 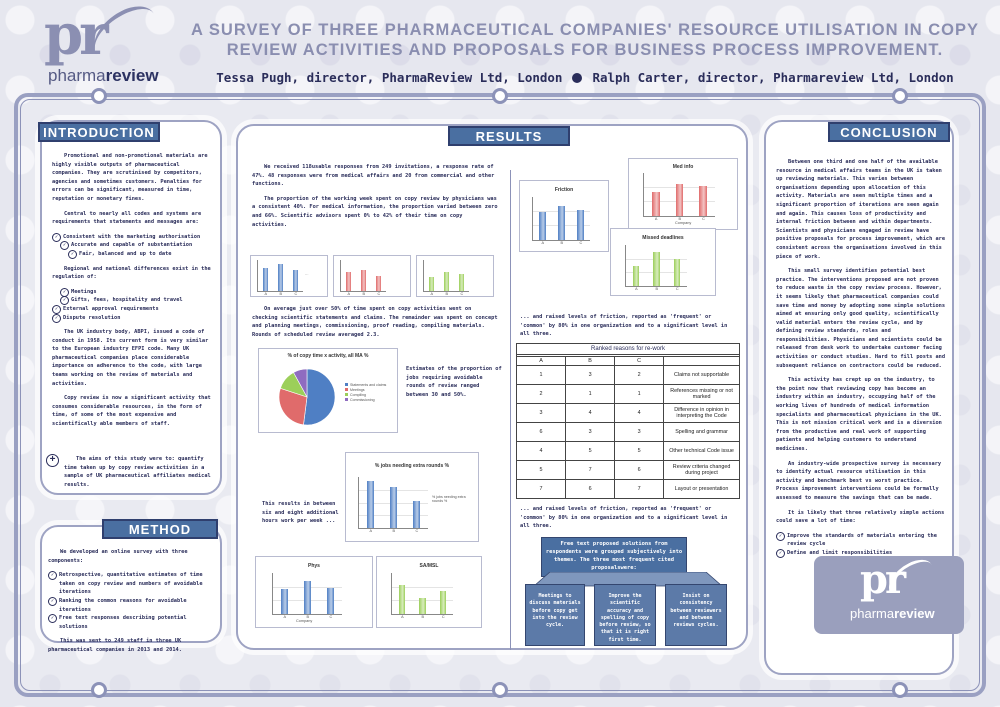 What do you see at coordinates (627, 451) in the screenshot?
I see `table-row: 4 5 5 Other technical Code issue` at bounding box center [627, 451].